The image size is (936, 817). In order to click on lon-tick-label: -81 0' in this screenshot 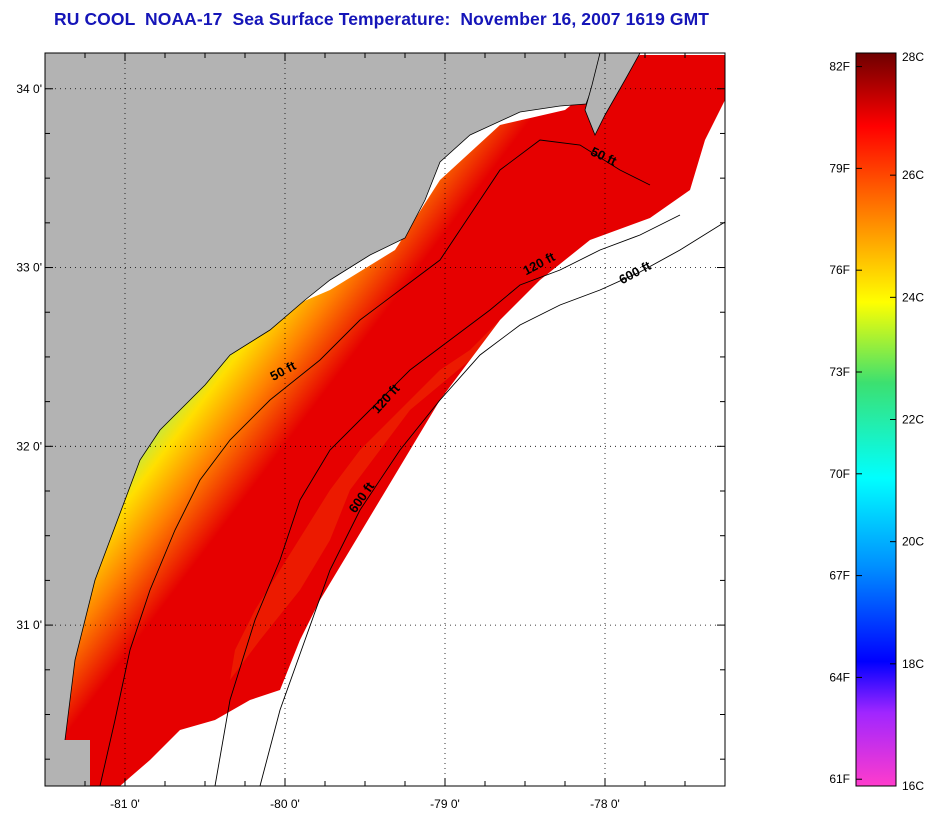, I will do `click(125, 804)`.